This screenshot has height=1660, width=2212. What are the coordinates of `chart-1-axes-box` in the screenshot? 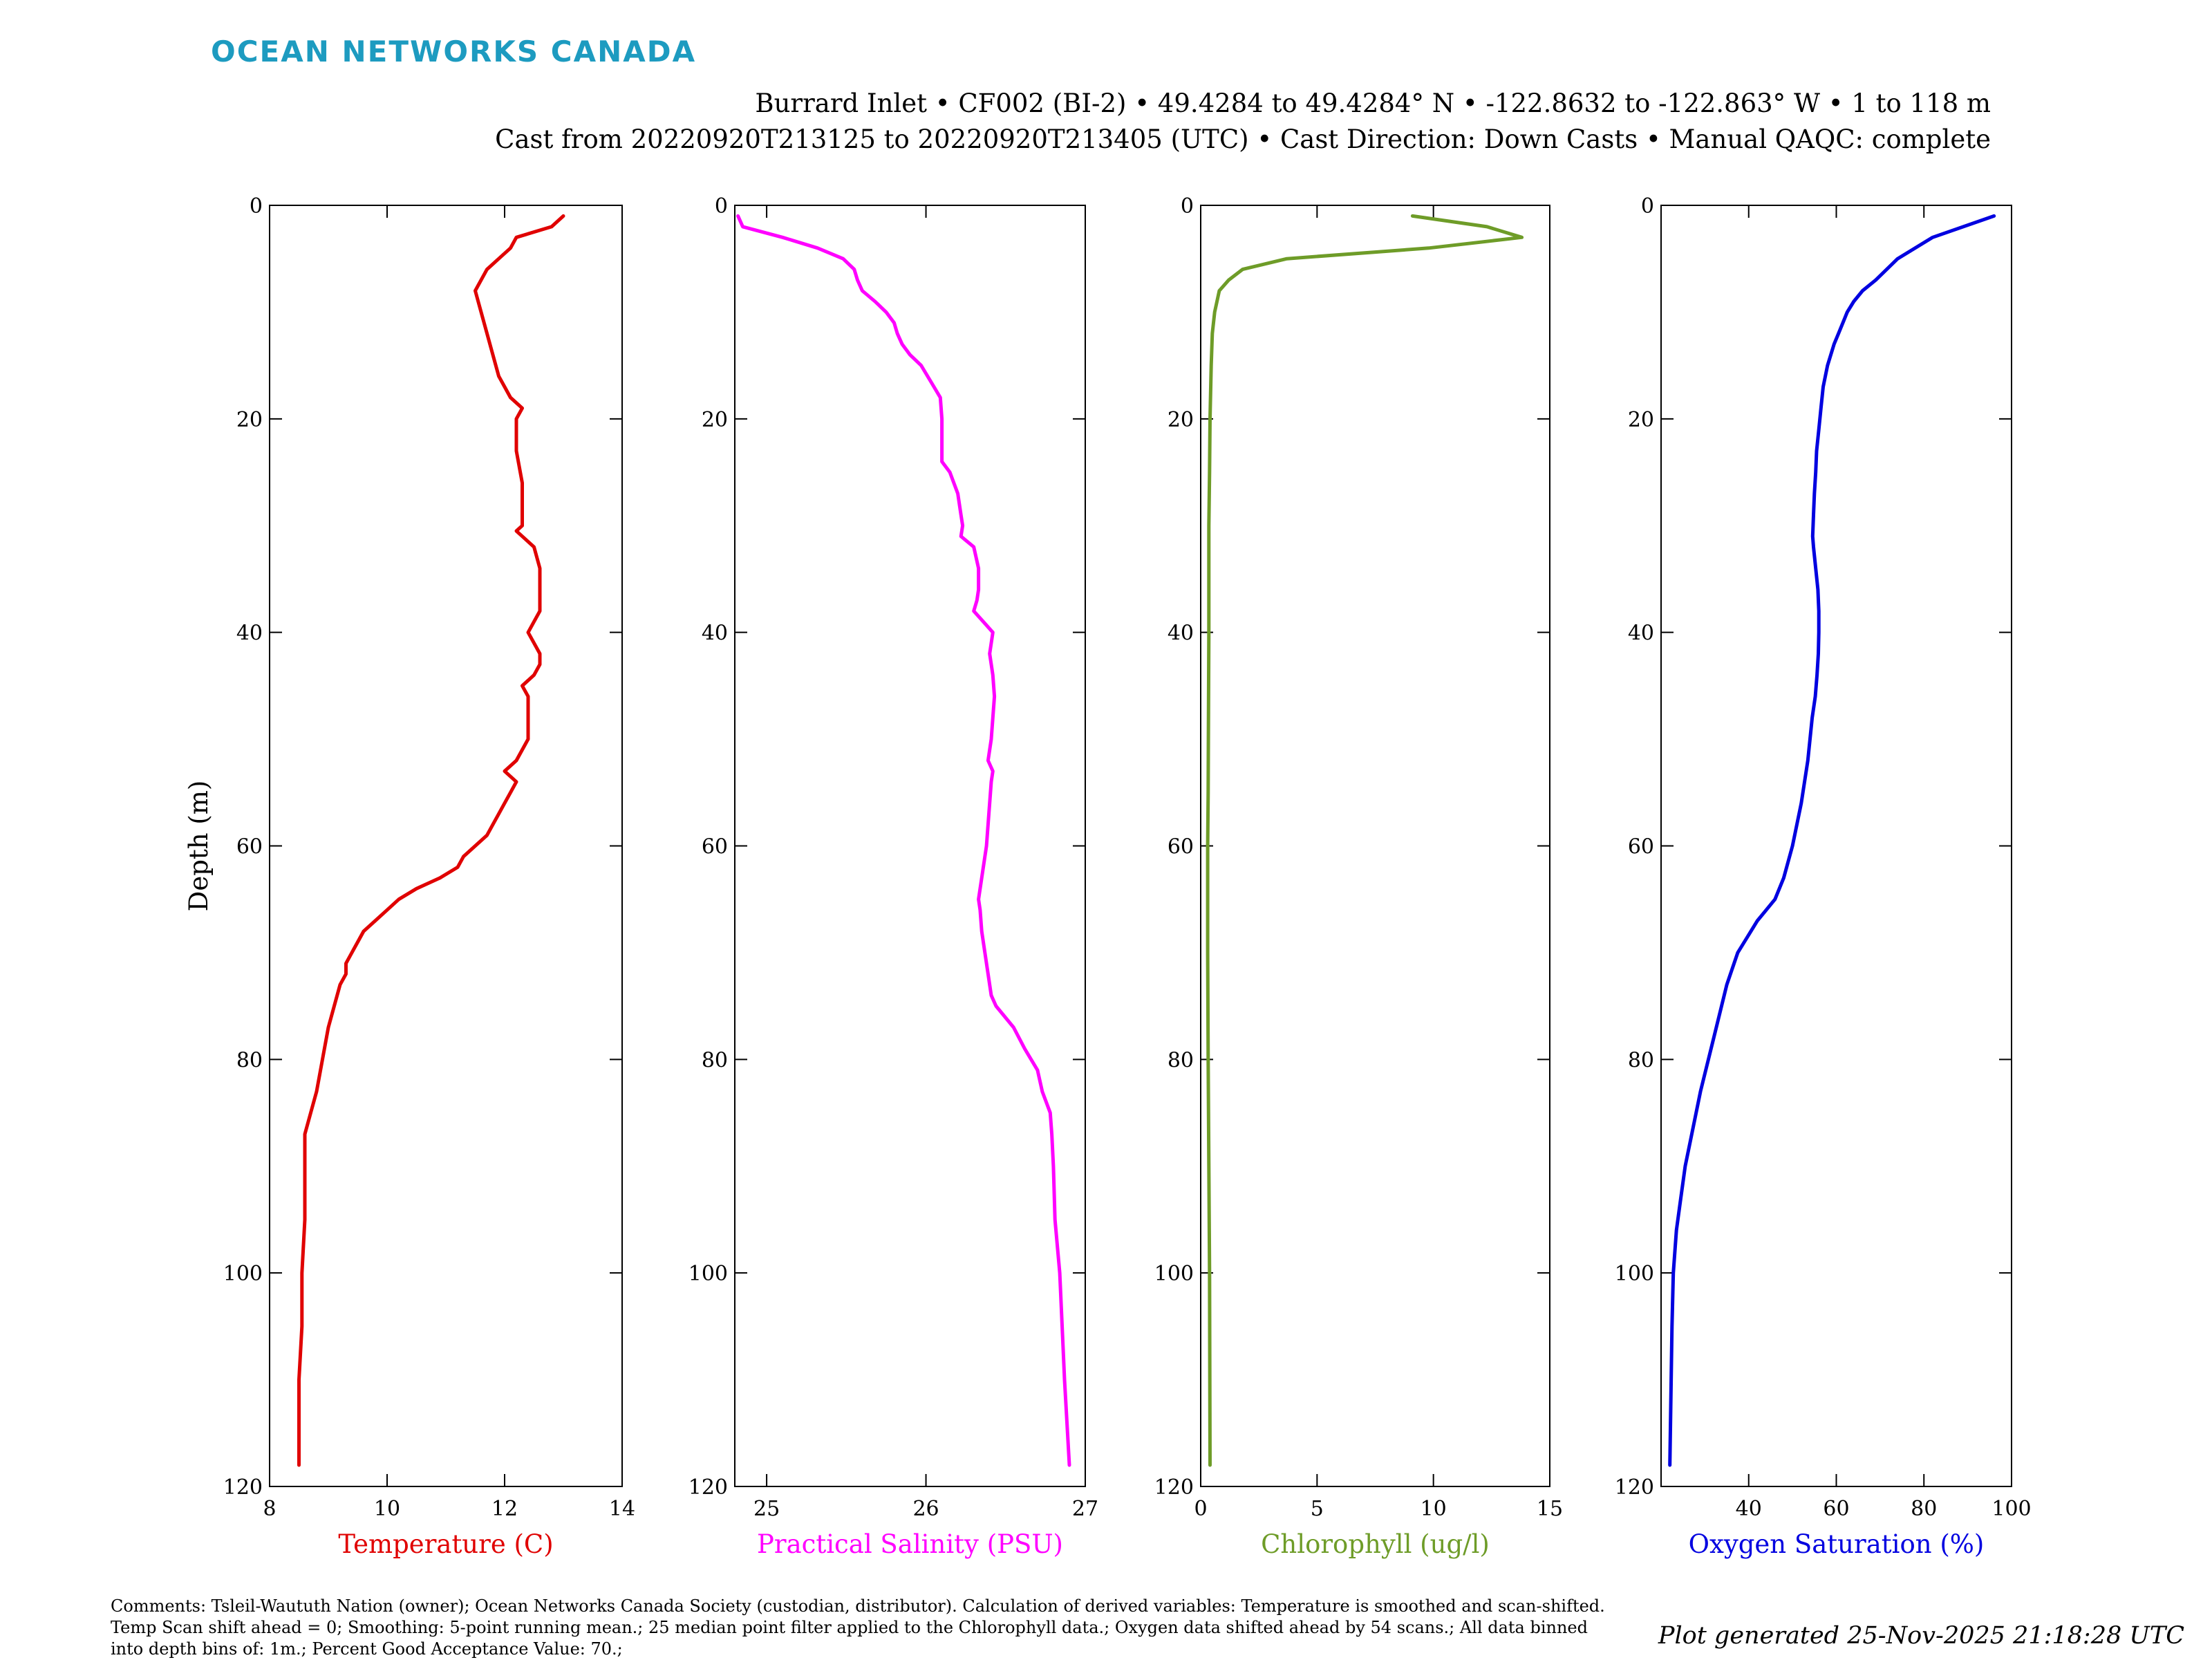 It's located at (446, 846).